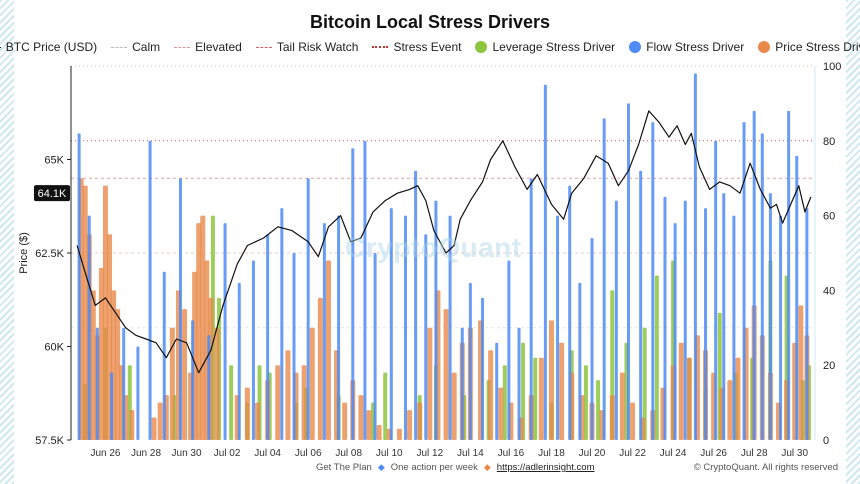  I want to click on x-tick-label: Jul 02, so click(227, 453).